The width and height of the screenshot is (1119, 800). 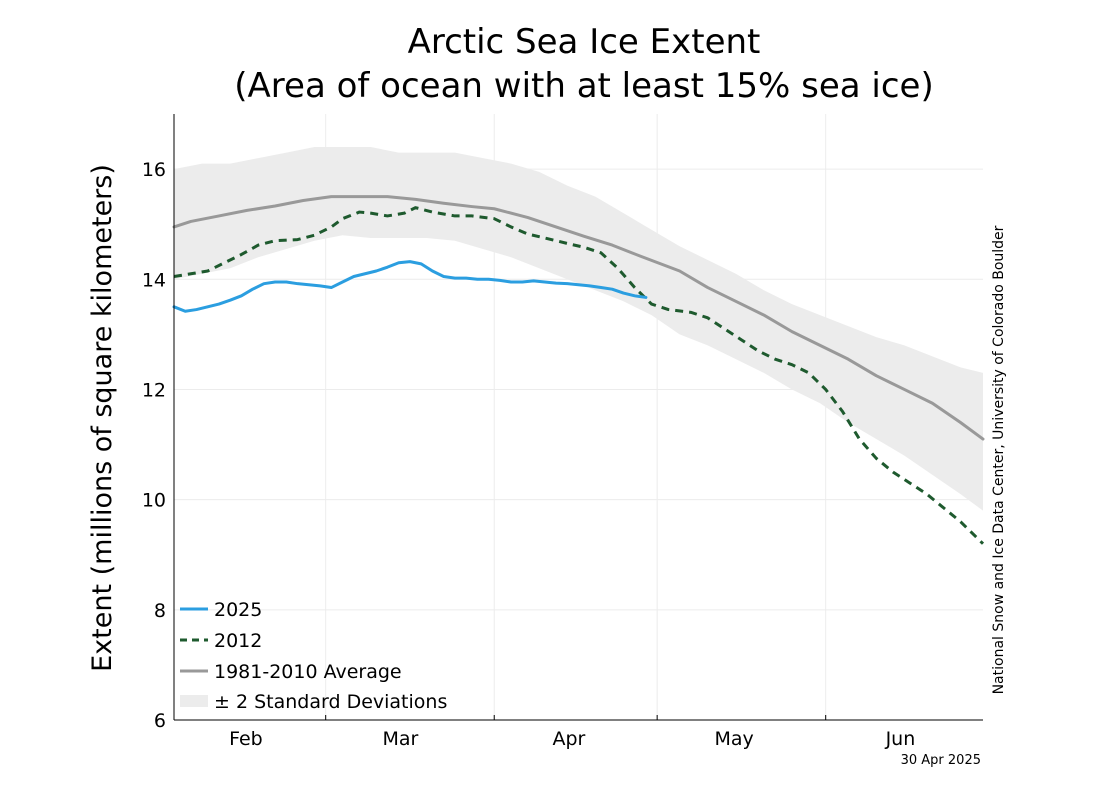 I want to click on y-tick-label-14: 14, so click(x=154, y=280).